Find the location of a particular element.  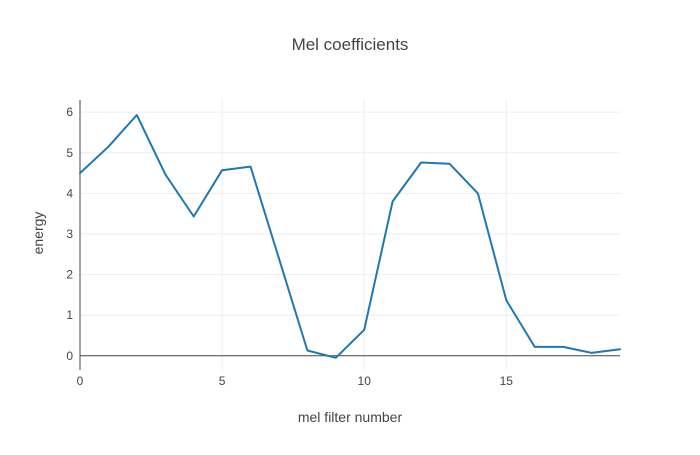

y-axis-label: energy is located at coordinates (38, 233).